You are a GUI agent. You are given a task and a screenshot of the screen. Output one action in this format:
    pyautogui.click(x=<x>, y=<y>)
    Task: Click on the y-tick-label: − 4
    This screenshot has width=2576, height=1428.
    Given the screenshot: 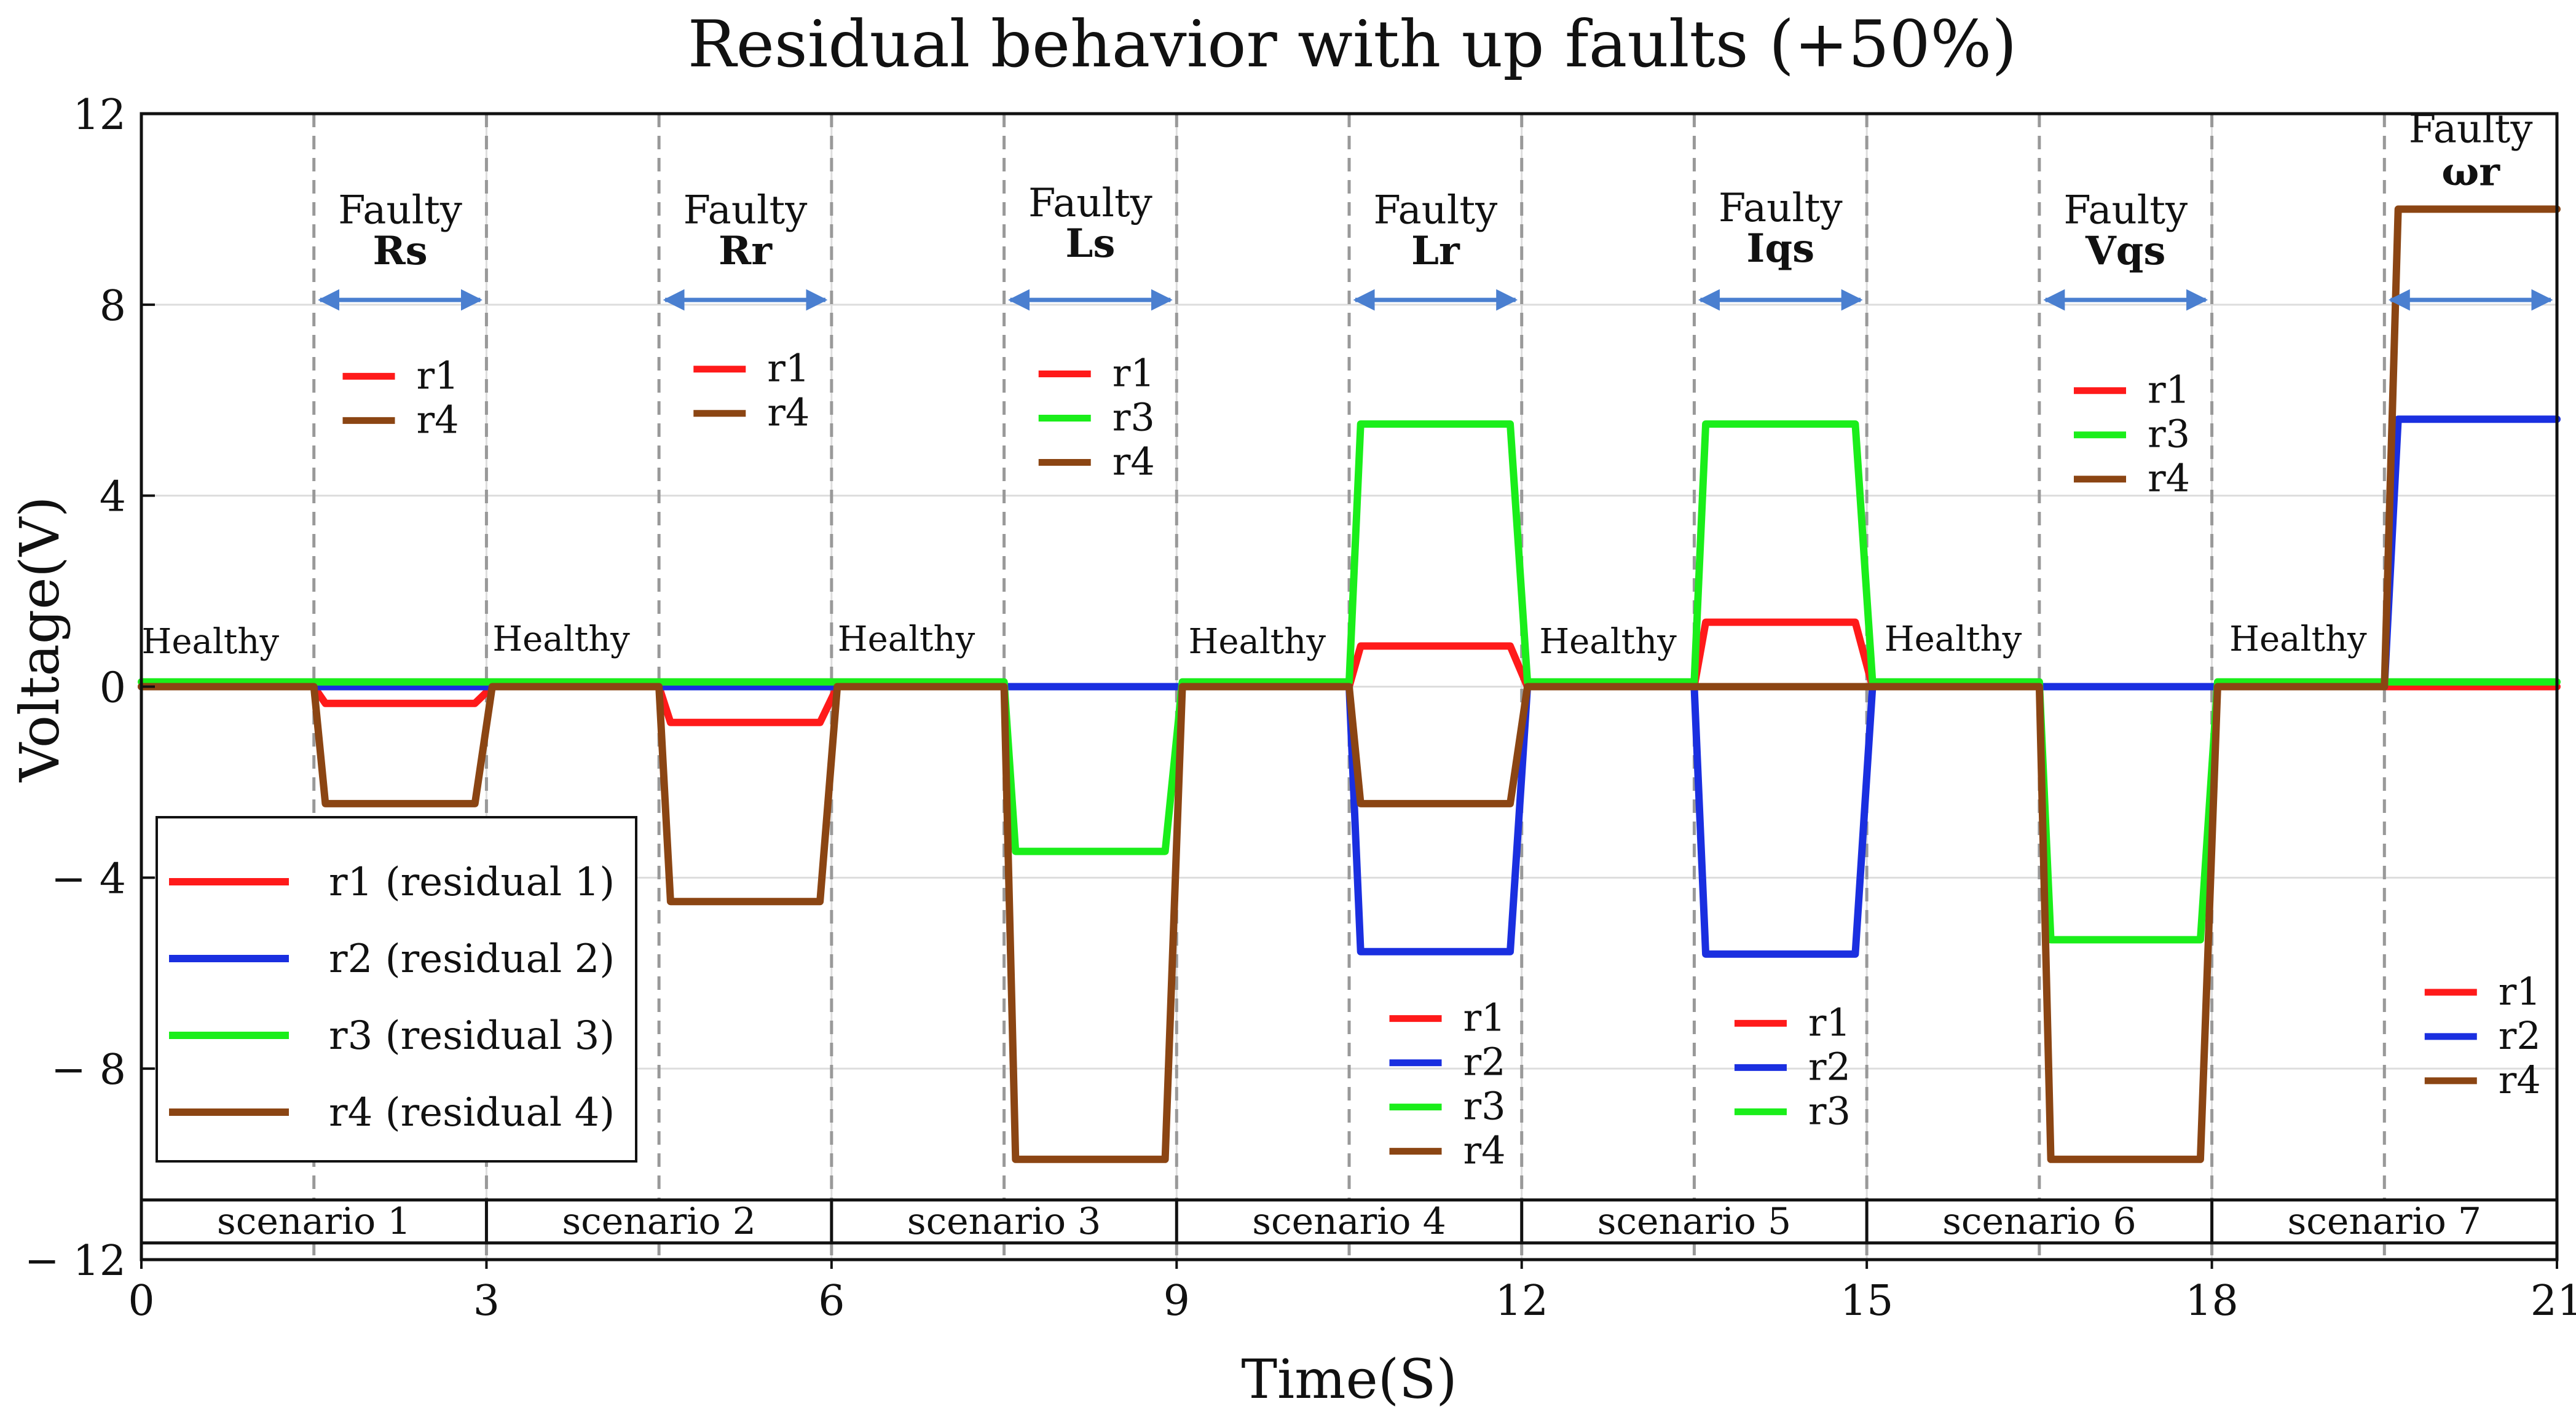 What is the action you would take?
    pyautogui.click(x=89, y=879)
    